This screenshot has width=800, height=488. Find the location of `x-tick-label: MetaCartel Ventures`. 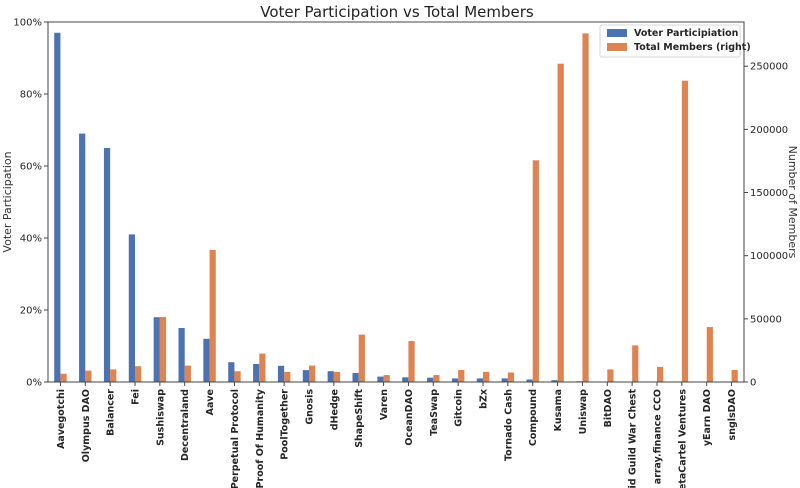

x-tick-label: MetaCartel Ventures is located at coordinates (682, 438).